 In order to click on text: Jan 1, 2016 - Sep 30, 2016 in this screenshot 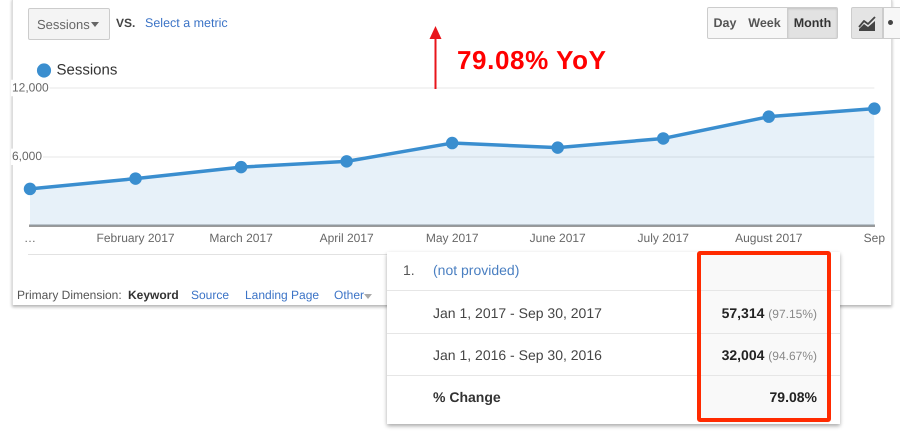, I will do `click(517, 355)`.